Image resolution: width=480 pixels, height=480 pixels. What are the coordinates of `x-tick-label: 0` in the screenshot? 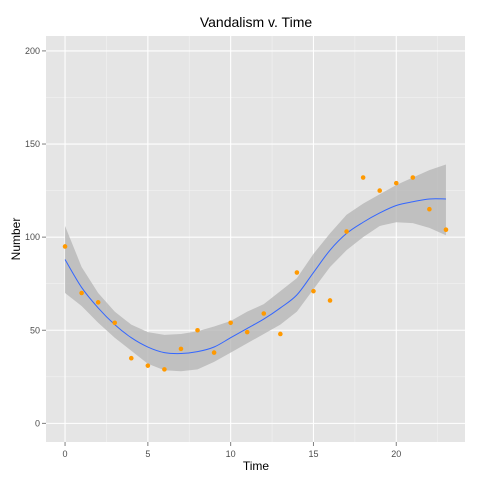 It's located at (65, 454).